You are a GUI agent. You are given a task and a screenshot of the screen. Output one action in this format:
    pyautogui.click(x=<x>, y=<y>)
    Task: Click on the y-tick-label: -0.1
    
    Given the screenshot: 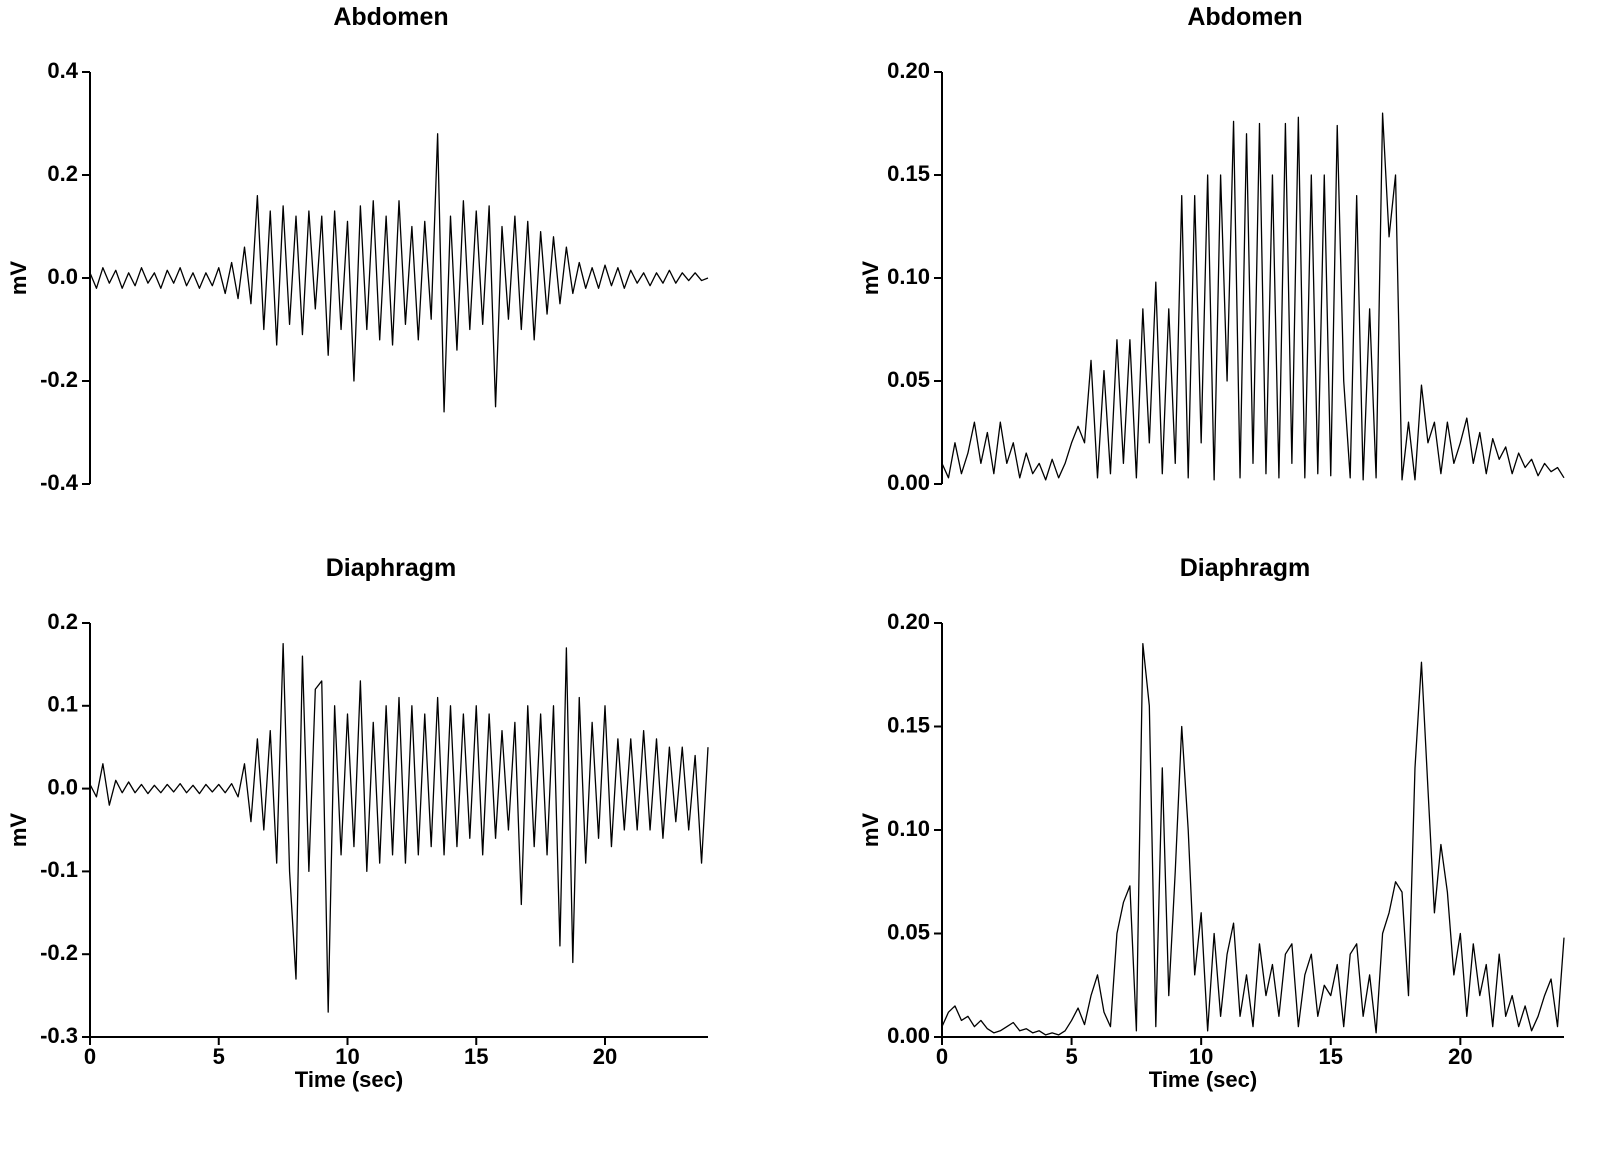 What is the action you would take?
    pyautogui.click(x=59, y=869)
    